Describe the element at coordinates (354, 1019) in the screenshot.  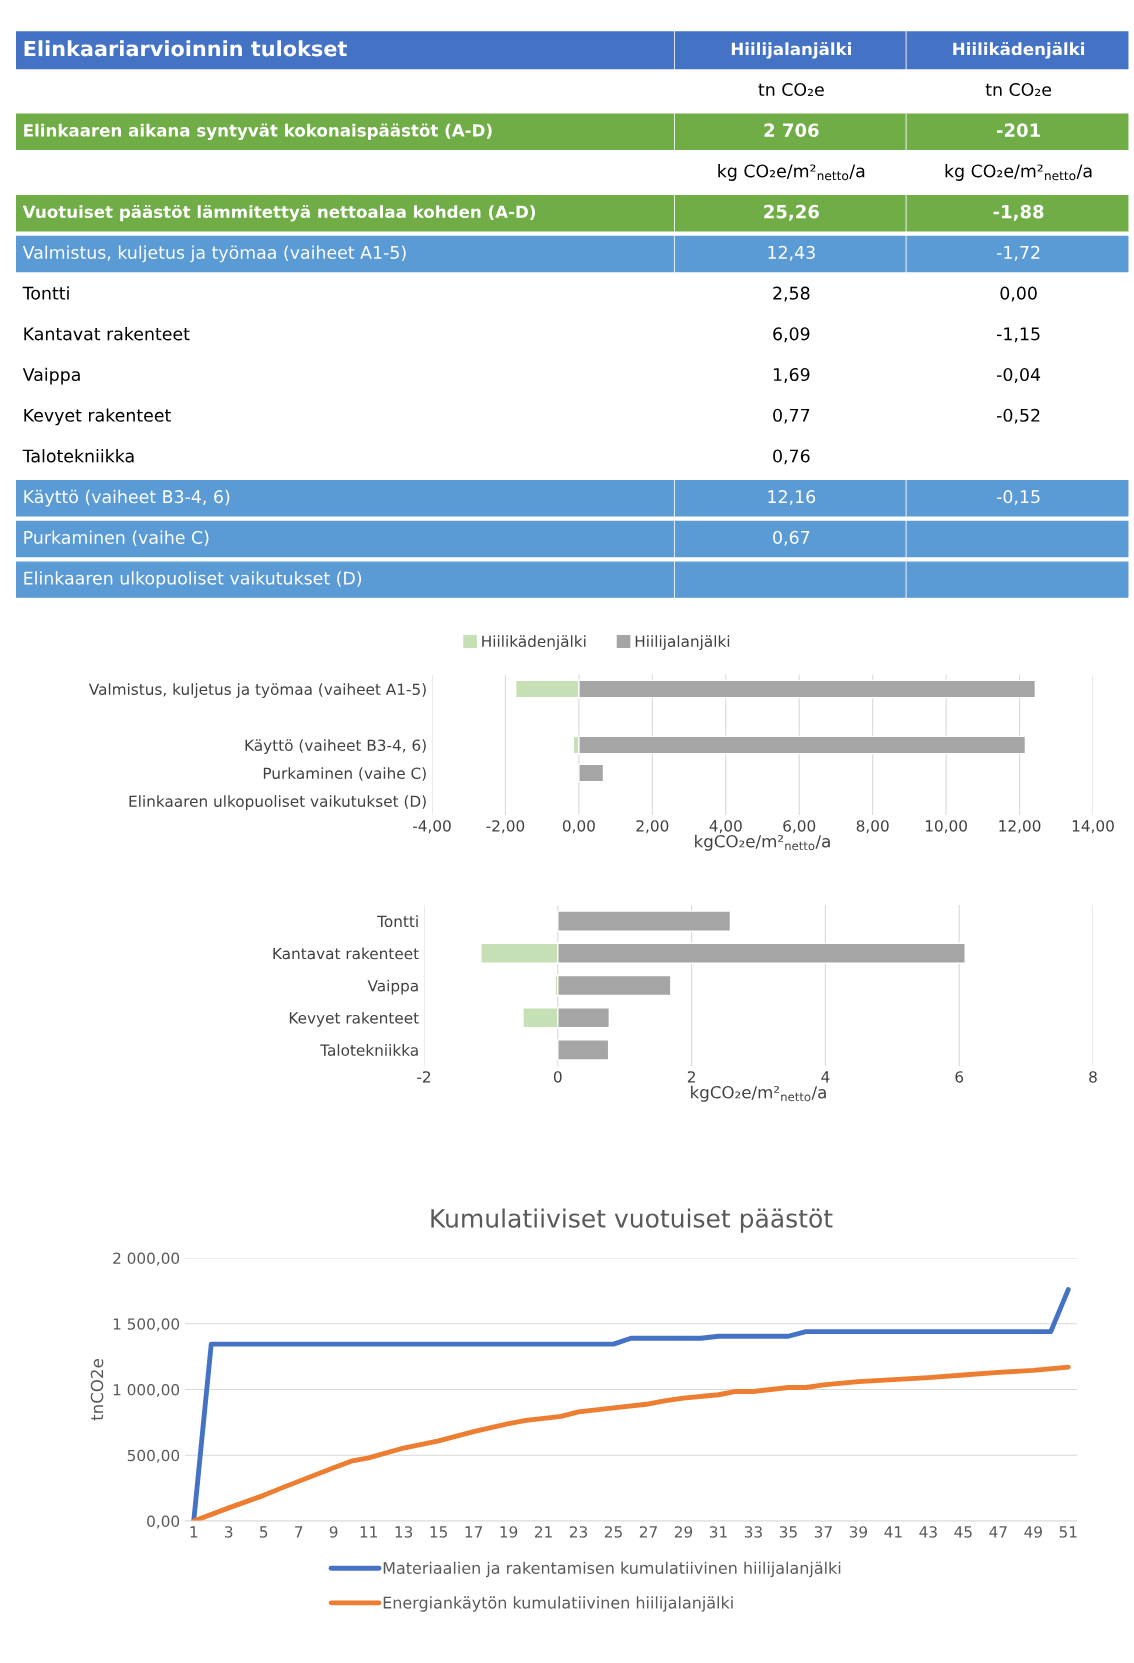
I see `y-tick-label: Kevyet rakenteet` at that location.